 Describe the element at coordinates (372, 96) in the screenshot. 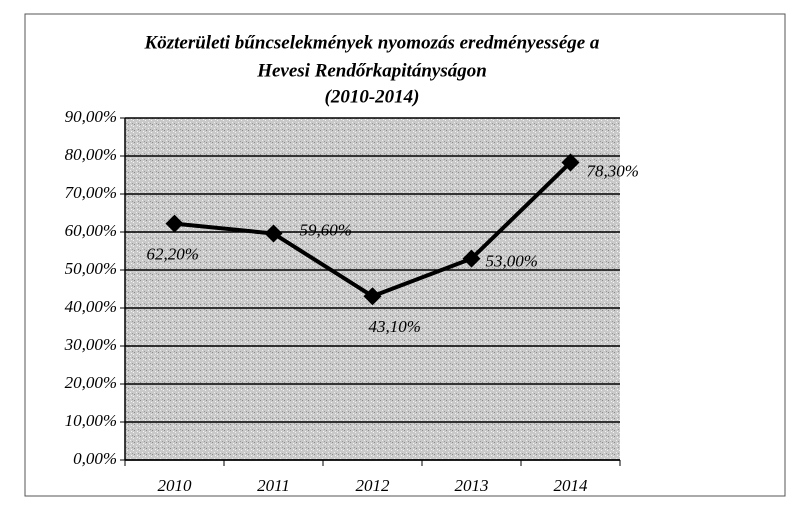

I see `chart-title: (2010-2014)` at that location.